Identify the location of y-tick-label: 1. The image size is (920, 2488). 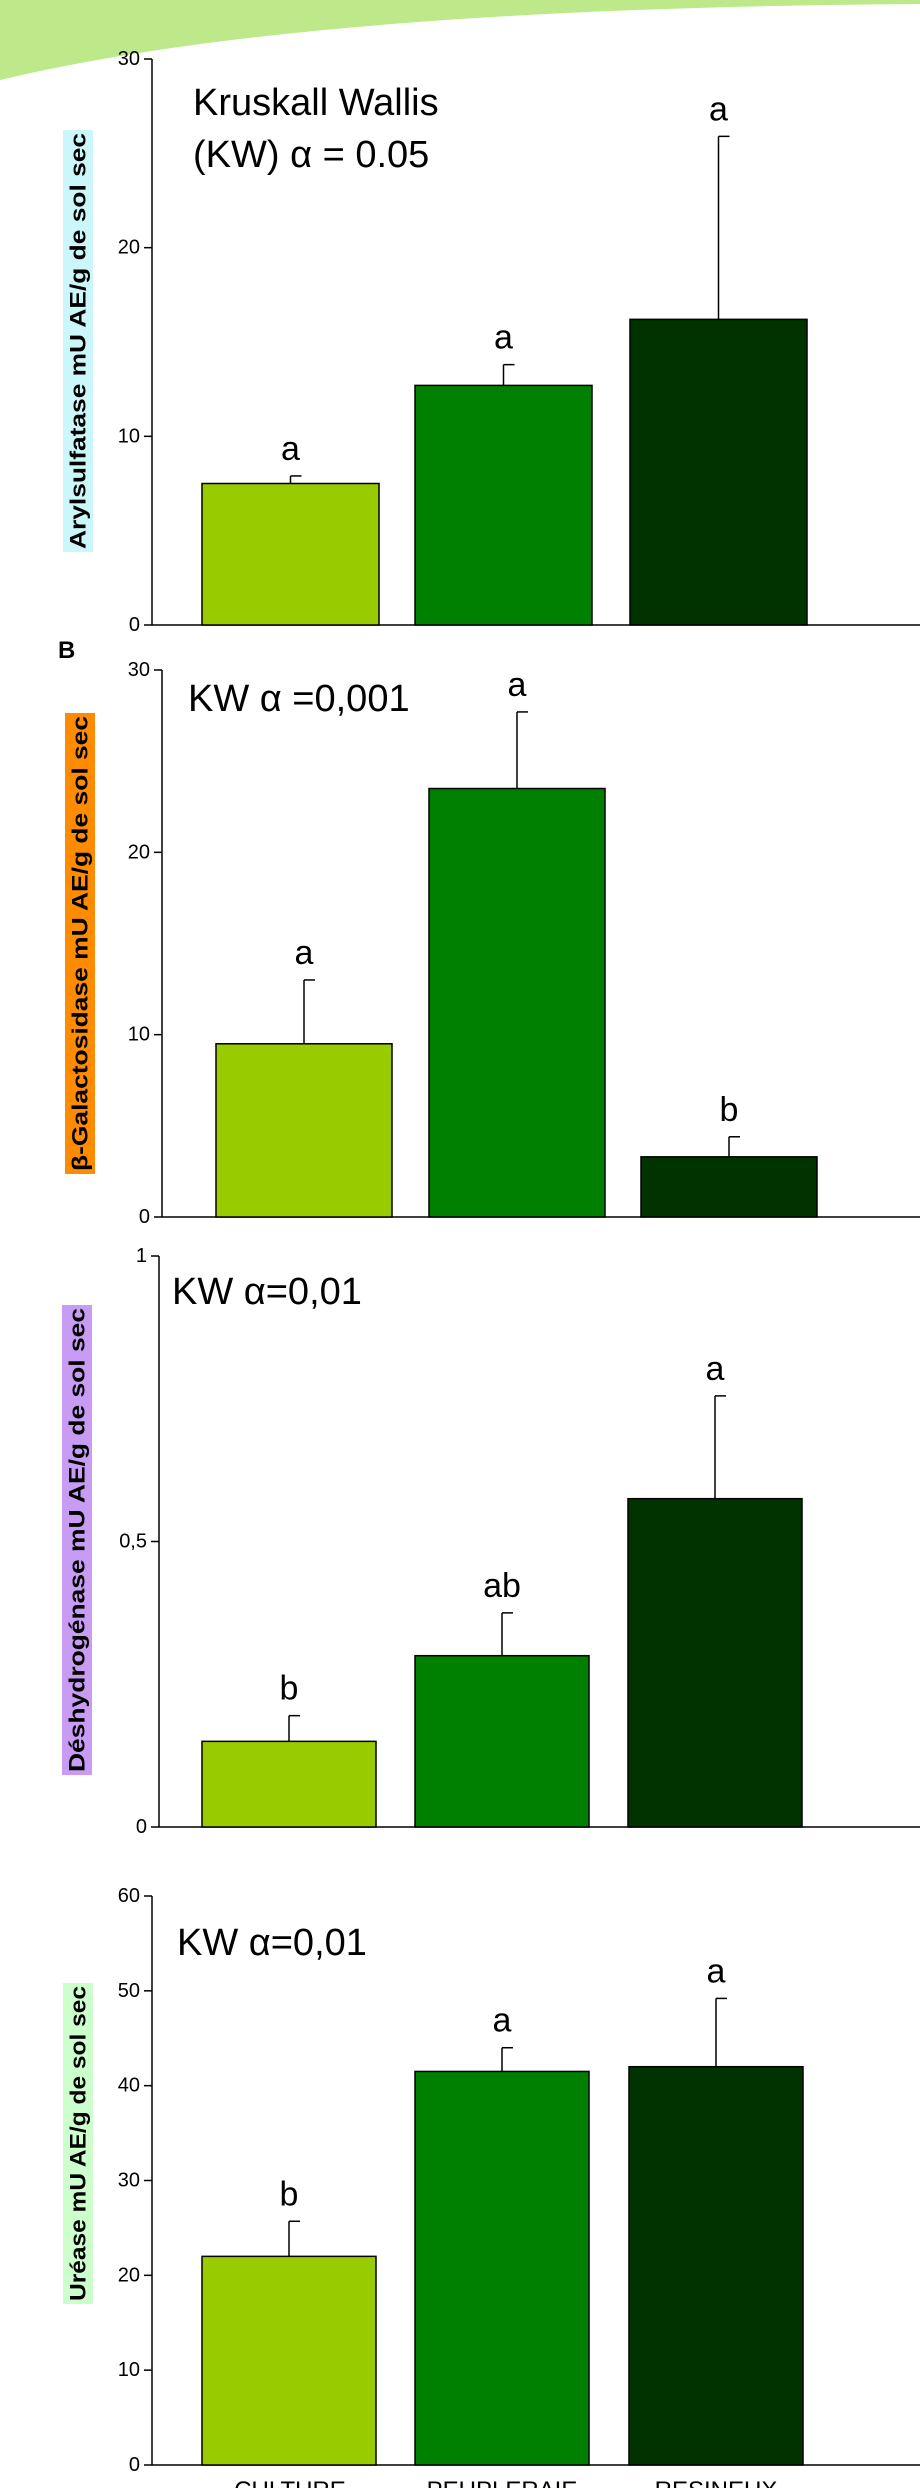
(141, 1256).